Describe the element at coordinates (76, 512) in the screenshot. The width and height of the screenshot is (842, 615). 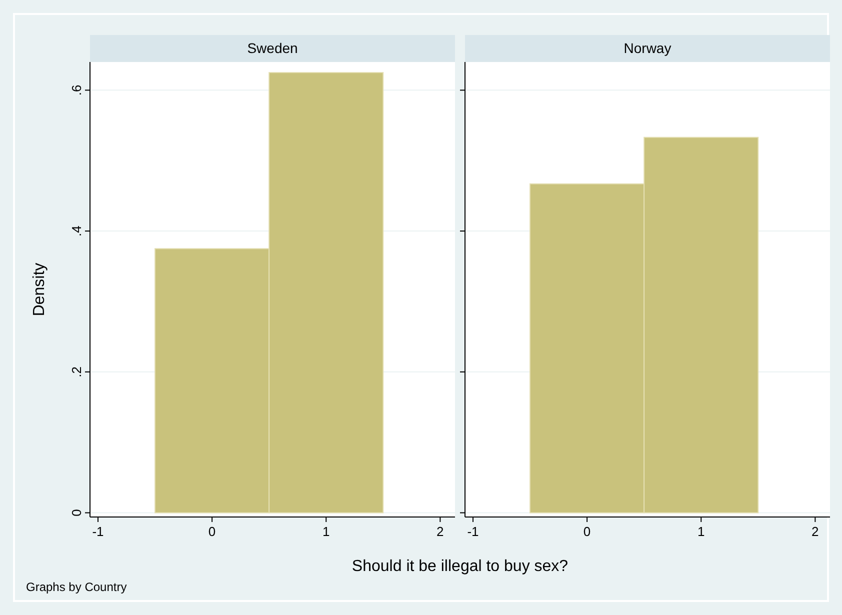
I see `y-tick-label: 0` at that location.